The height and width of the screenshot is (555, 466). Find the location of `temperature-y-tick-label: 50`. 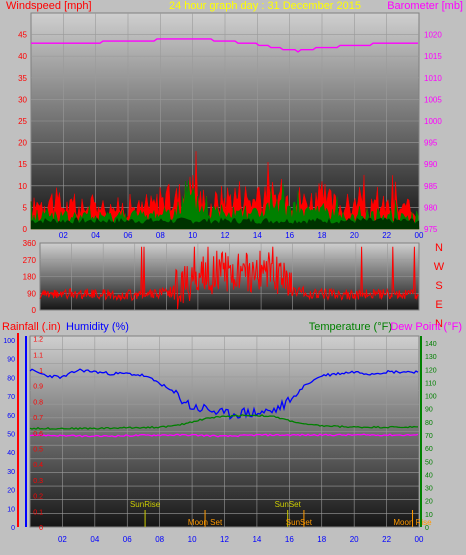

temperature-y-tick-label: 50 is located at coordinates (429, 462).